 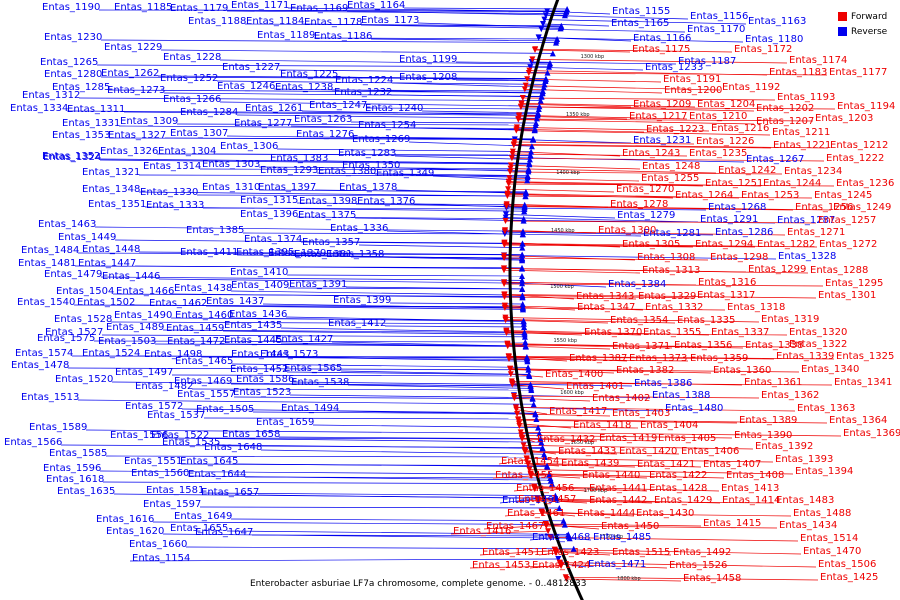 I want to click on gene-label: Entas_1515, so click(x=641, y=552).